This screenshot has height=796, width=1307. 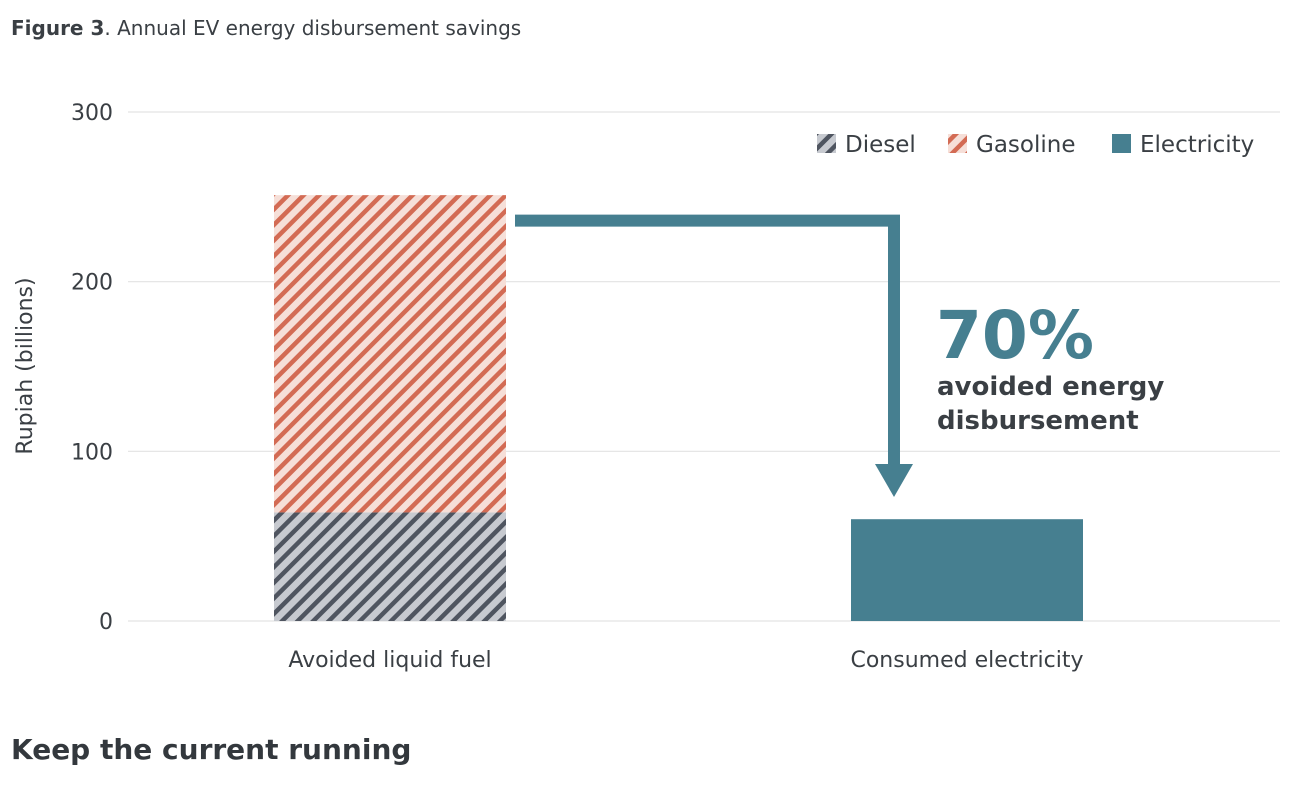 I want to click on x-tick-label-consumed-electricity: Consumed electricity, so click(x=966, y=660).